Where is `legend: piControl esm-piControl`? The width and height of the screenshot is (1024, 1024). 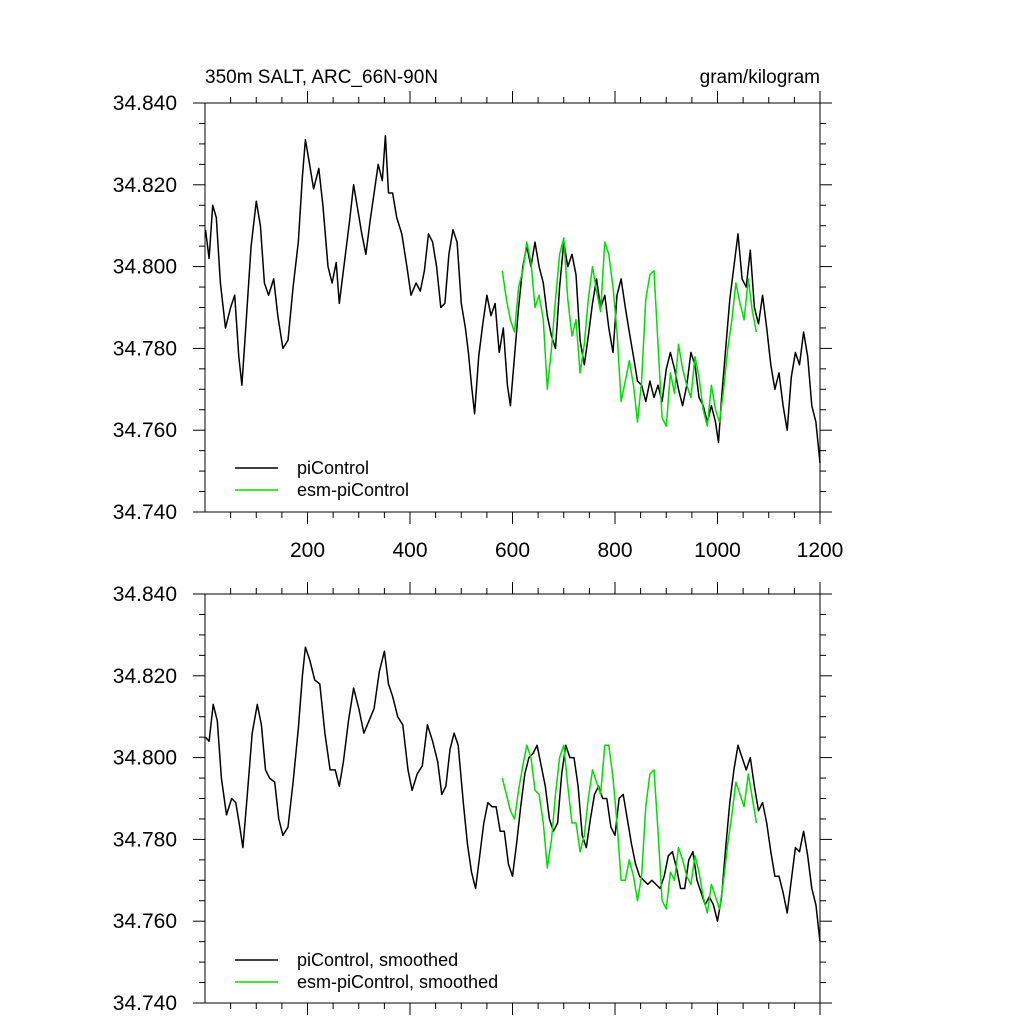
legend: piControl esm-piControl is located at coordinates (322, 479).